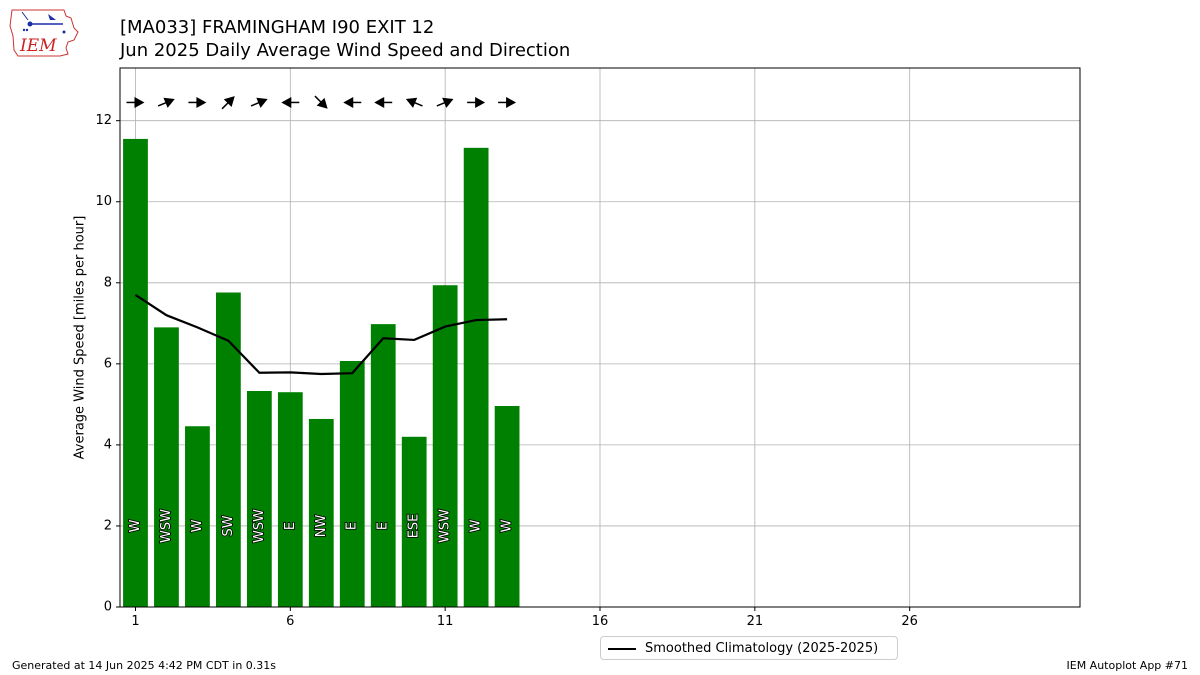 Image resolution: width=1200 pixels, height=675 pixels. What do you see at coordinates (108, 607) in the screenshot?
I see `y-tick-label: 0` at bounding box center [108, 607].